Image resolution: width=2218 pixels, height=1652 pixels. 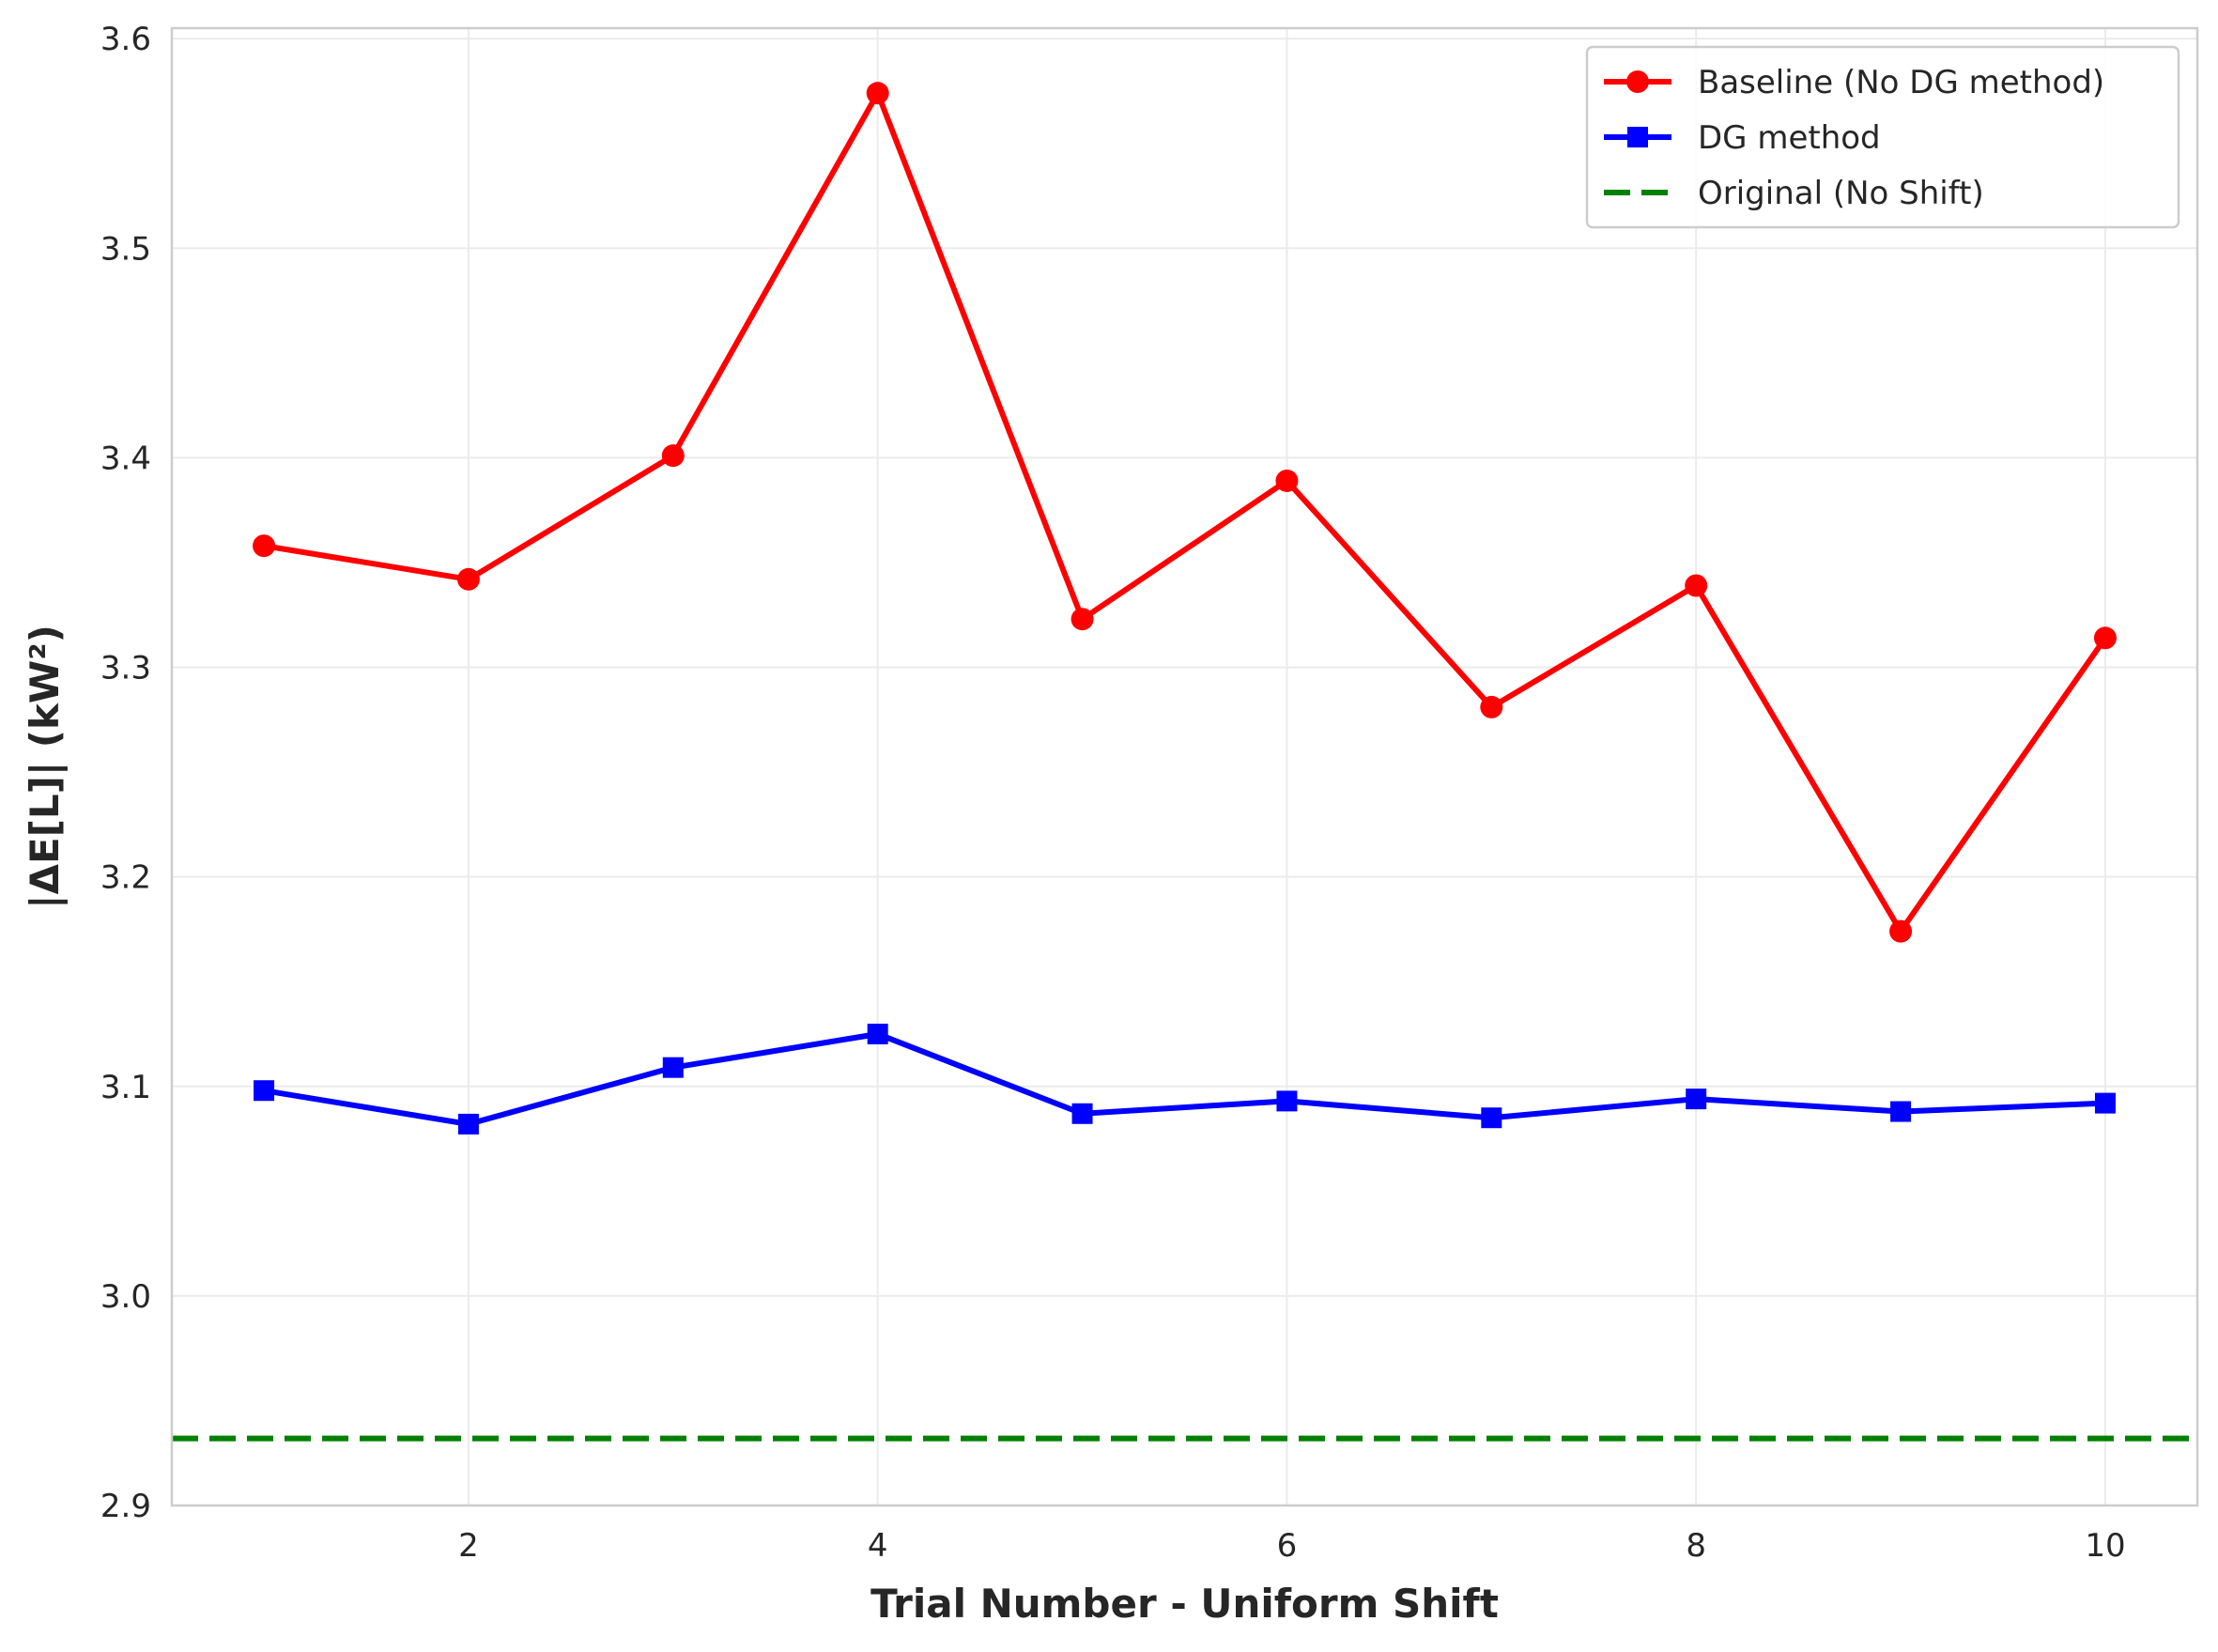 I want to click on y-tick-label: 3.3, so click(x=125, y=668).